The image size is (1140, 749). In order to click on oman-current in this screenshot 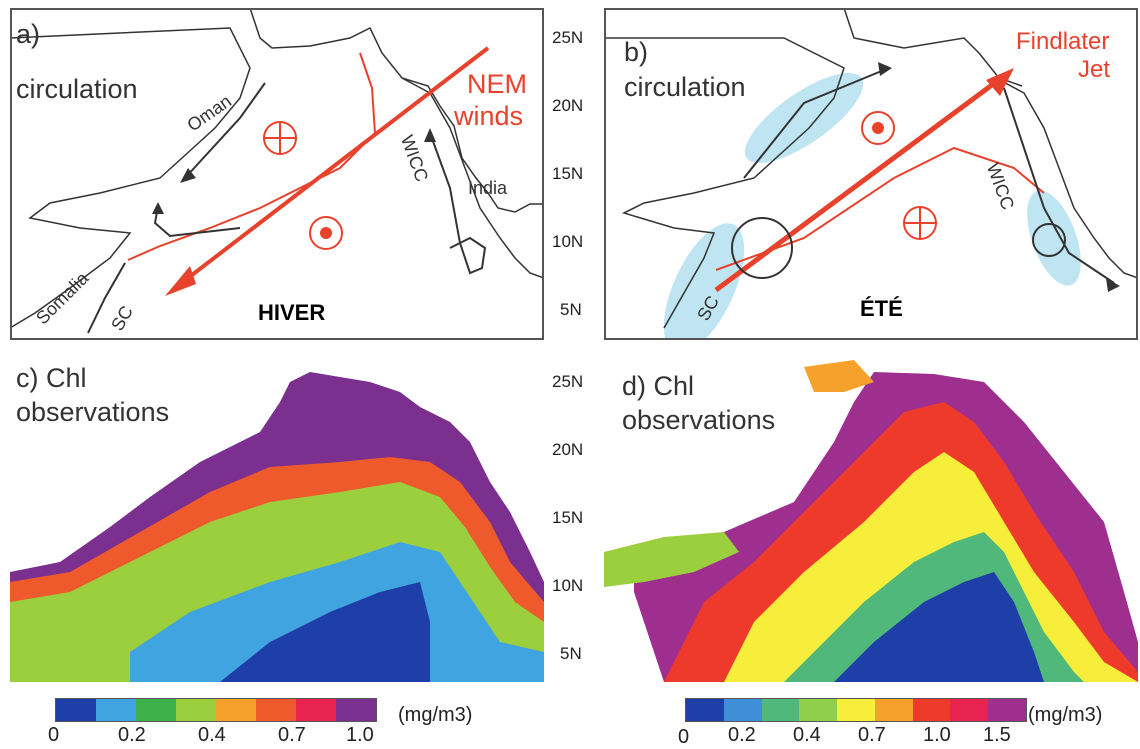, I will do `click(225, 130)`.